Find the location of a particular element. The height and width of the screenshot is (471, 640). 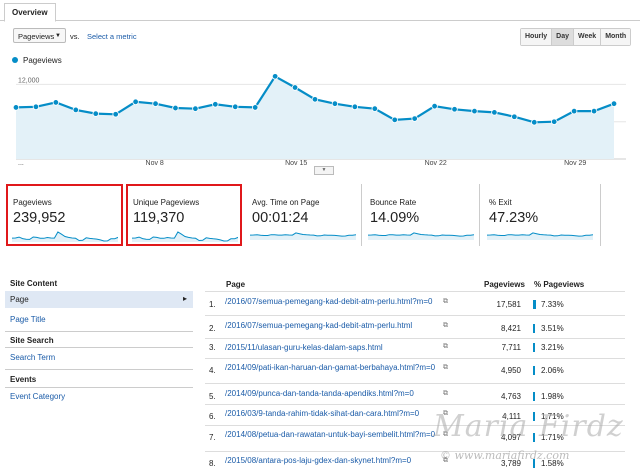

chart-legend: Pageviews is located at coordinates (37, 60).